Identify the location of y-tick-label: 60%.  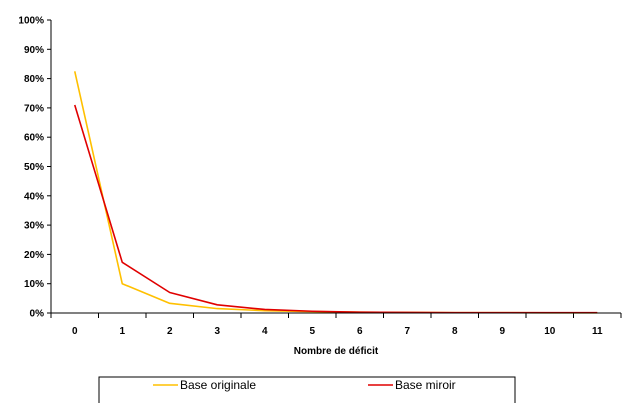
(34, 138).